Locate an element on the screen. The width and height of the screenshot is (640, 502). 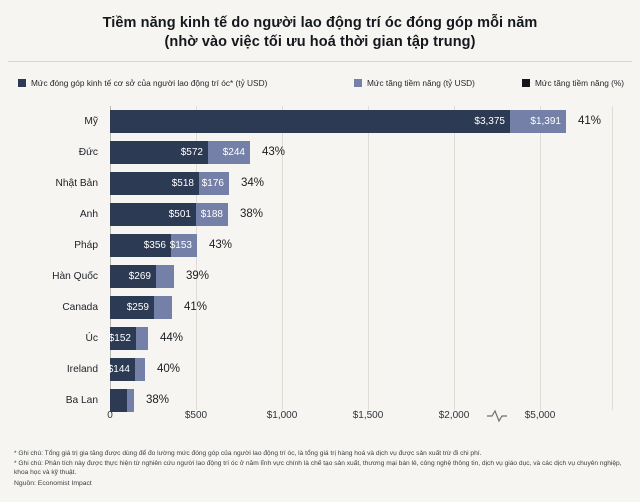
row-label: Anh is located at coordinates (88, 214).